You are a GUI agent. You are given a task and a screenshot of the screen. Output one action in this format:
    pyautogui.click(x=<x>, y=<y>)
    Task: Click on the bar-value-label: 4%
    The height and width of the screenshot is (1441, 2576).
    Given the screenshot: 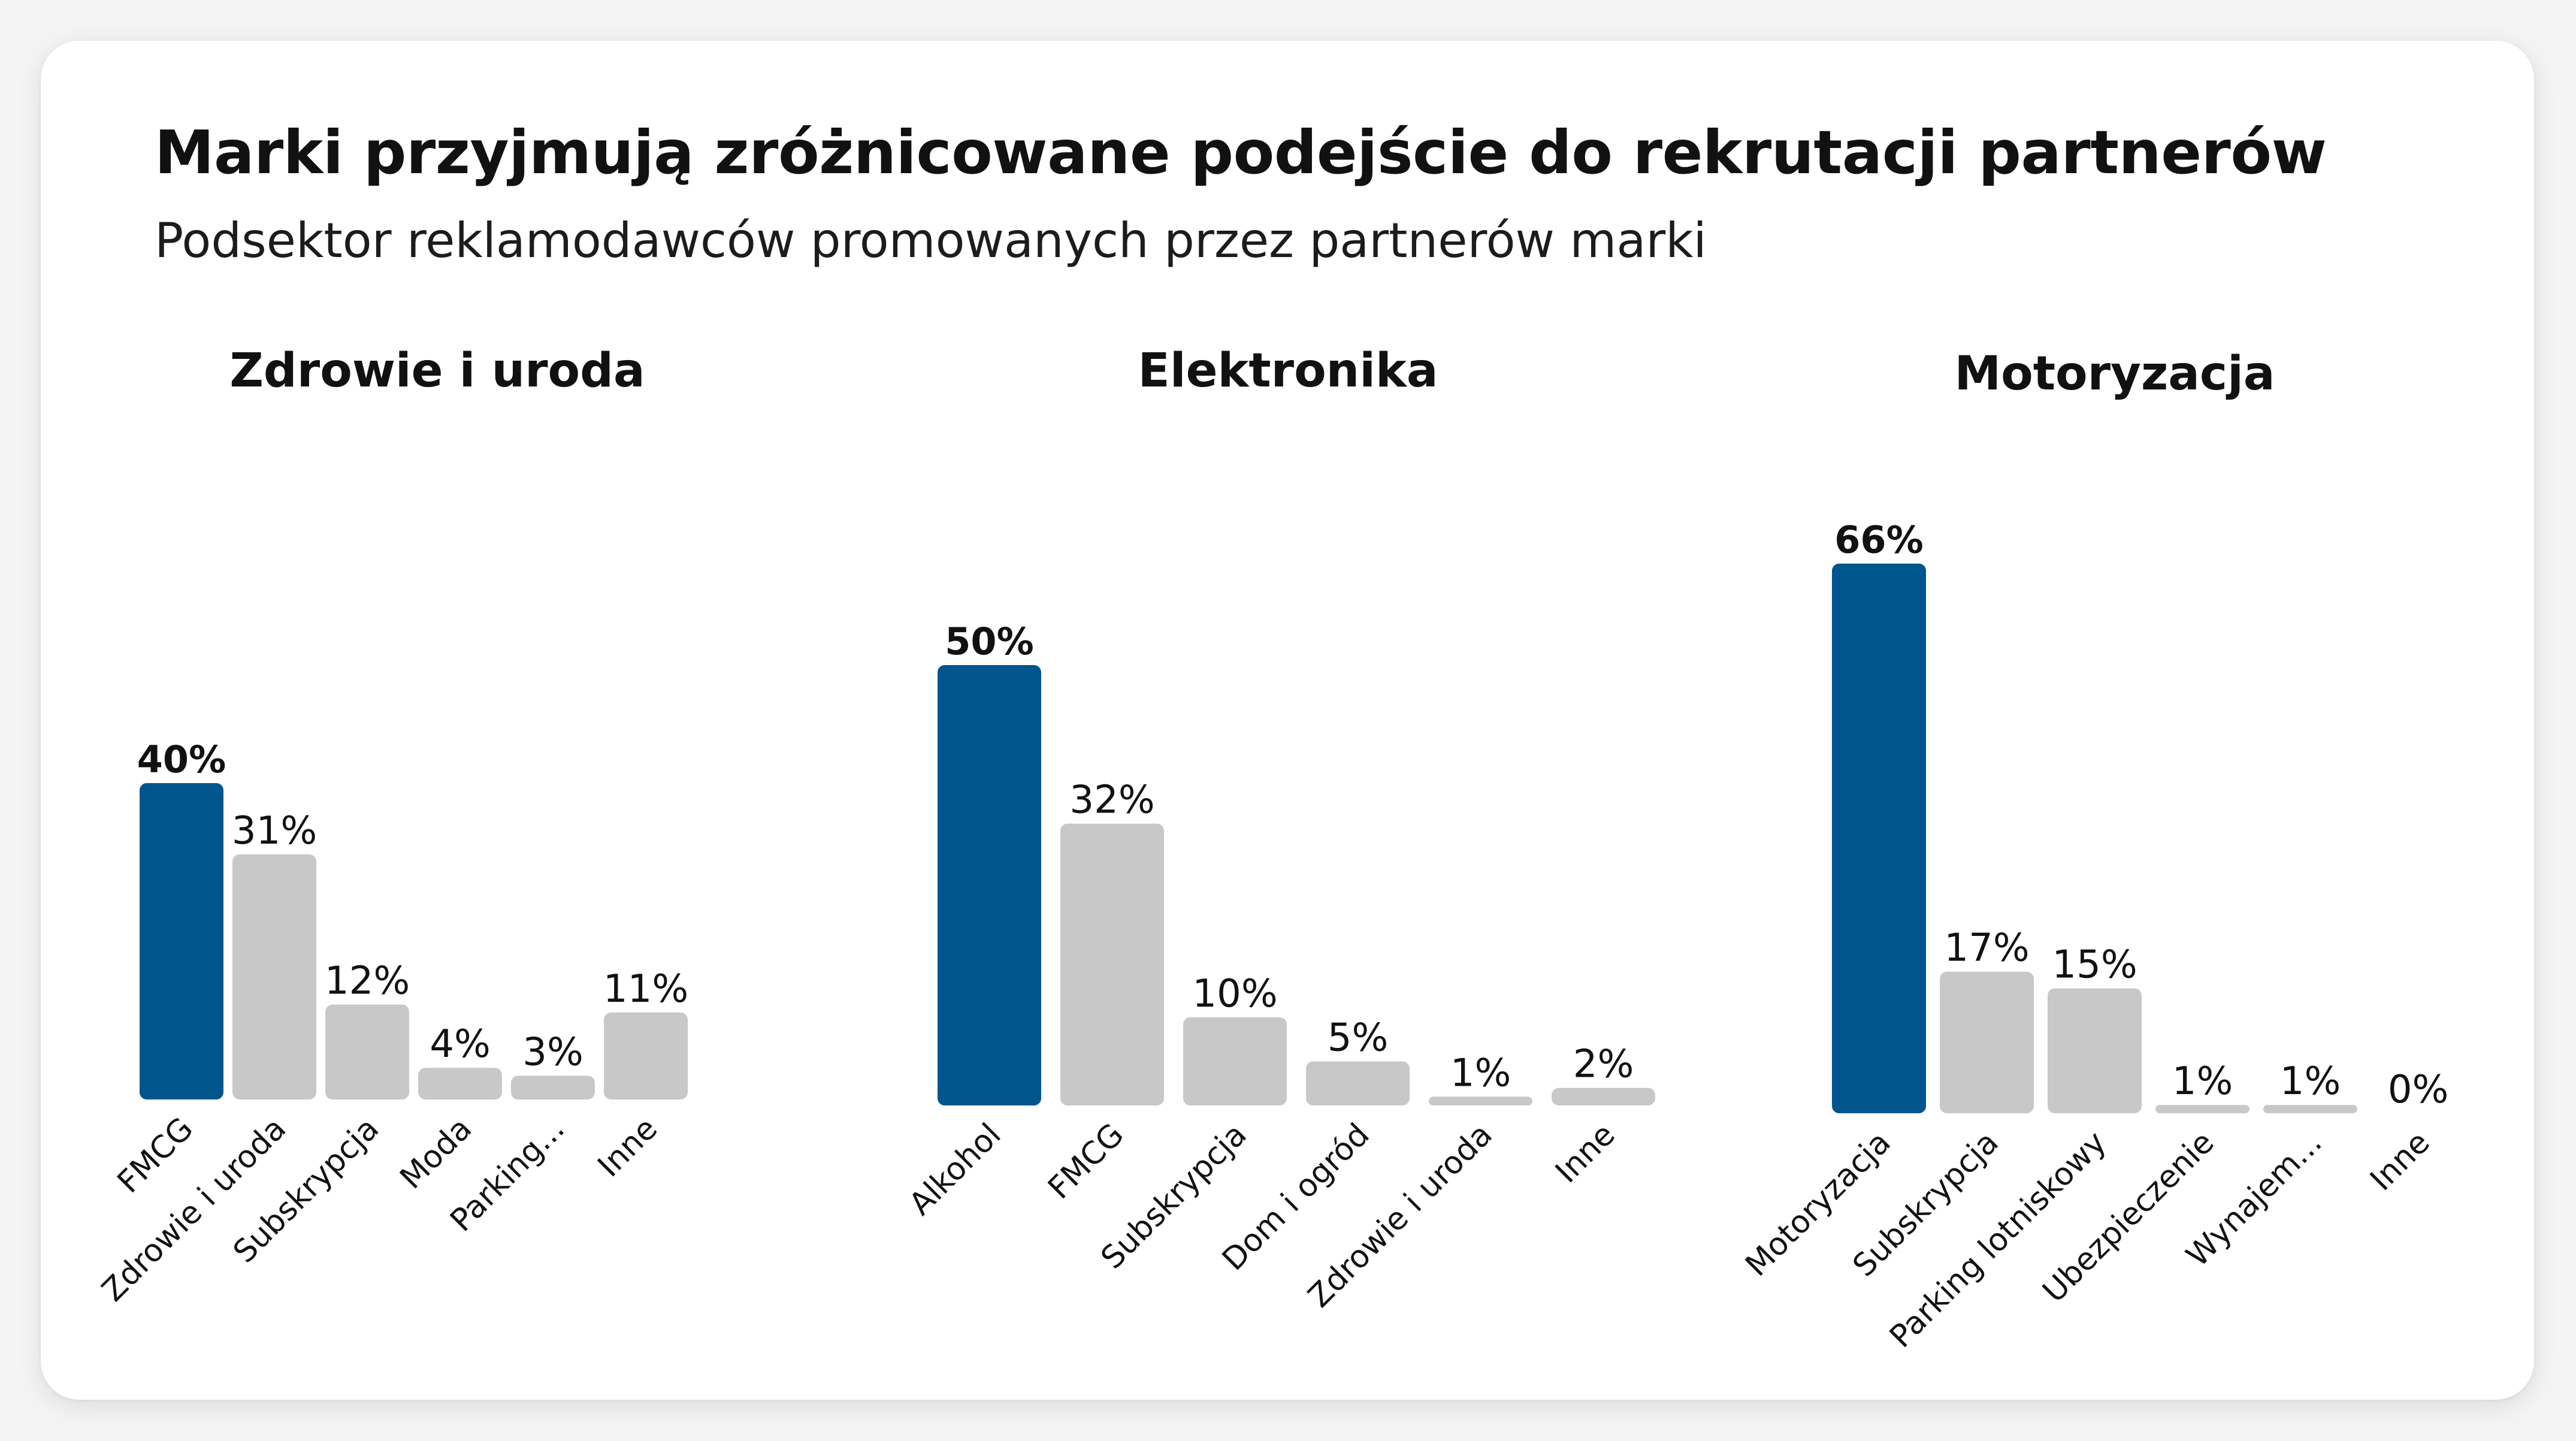 What is the action you would take?
    pyautogui.click(x=460, y=1044)
    